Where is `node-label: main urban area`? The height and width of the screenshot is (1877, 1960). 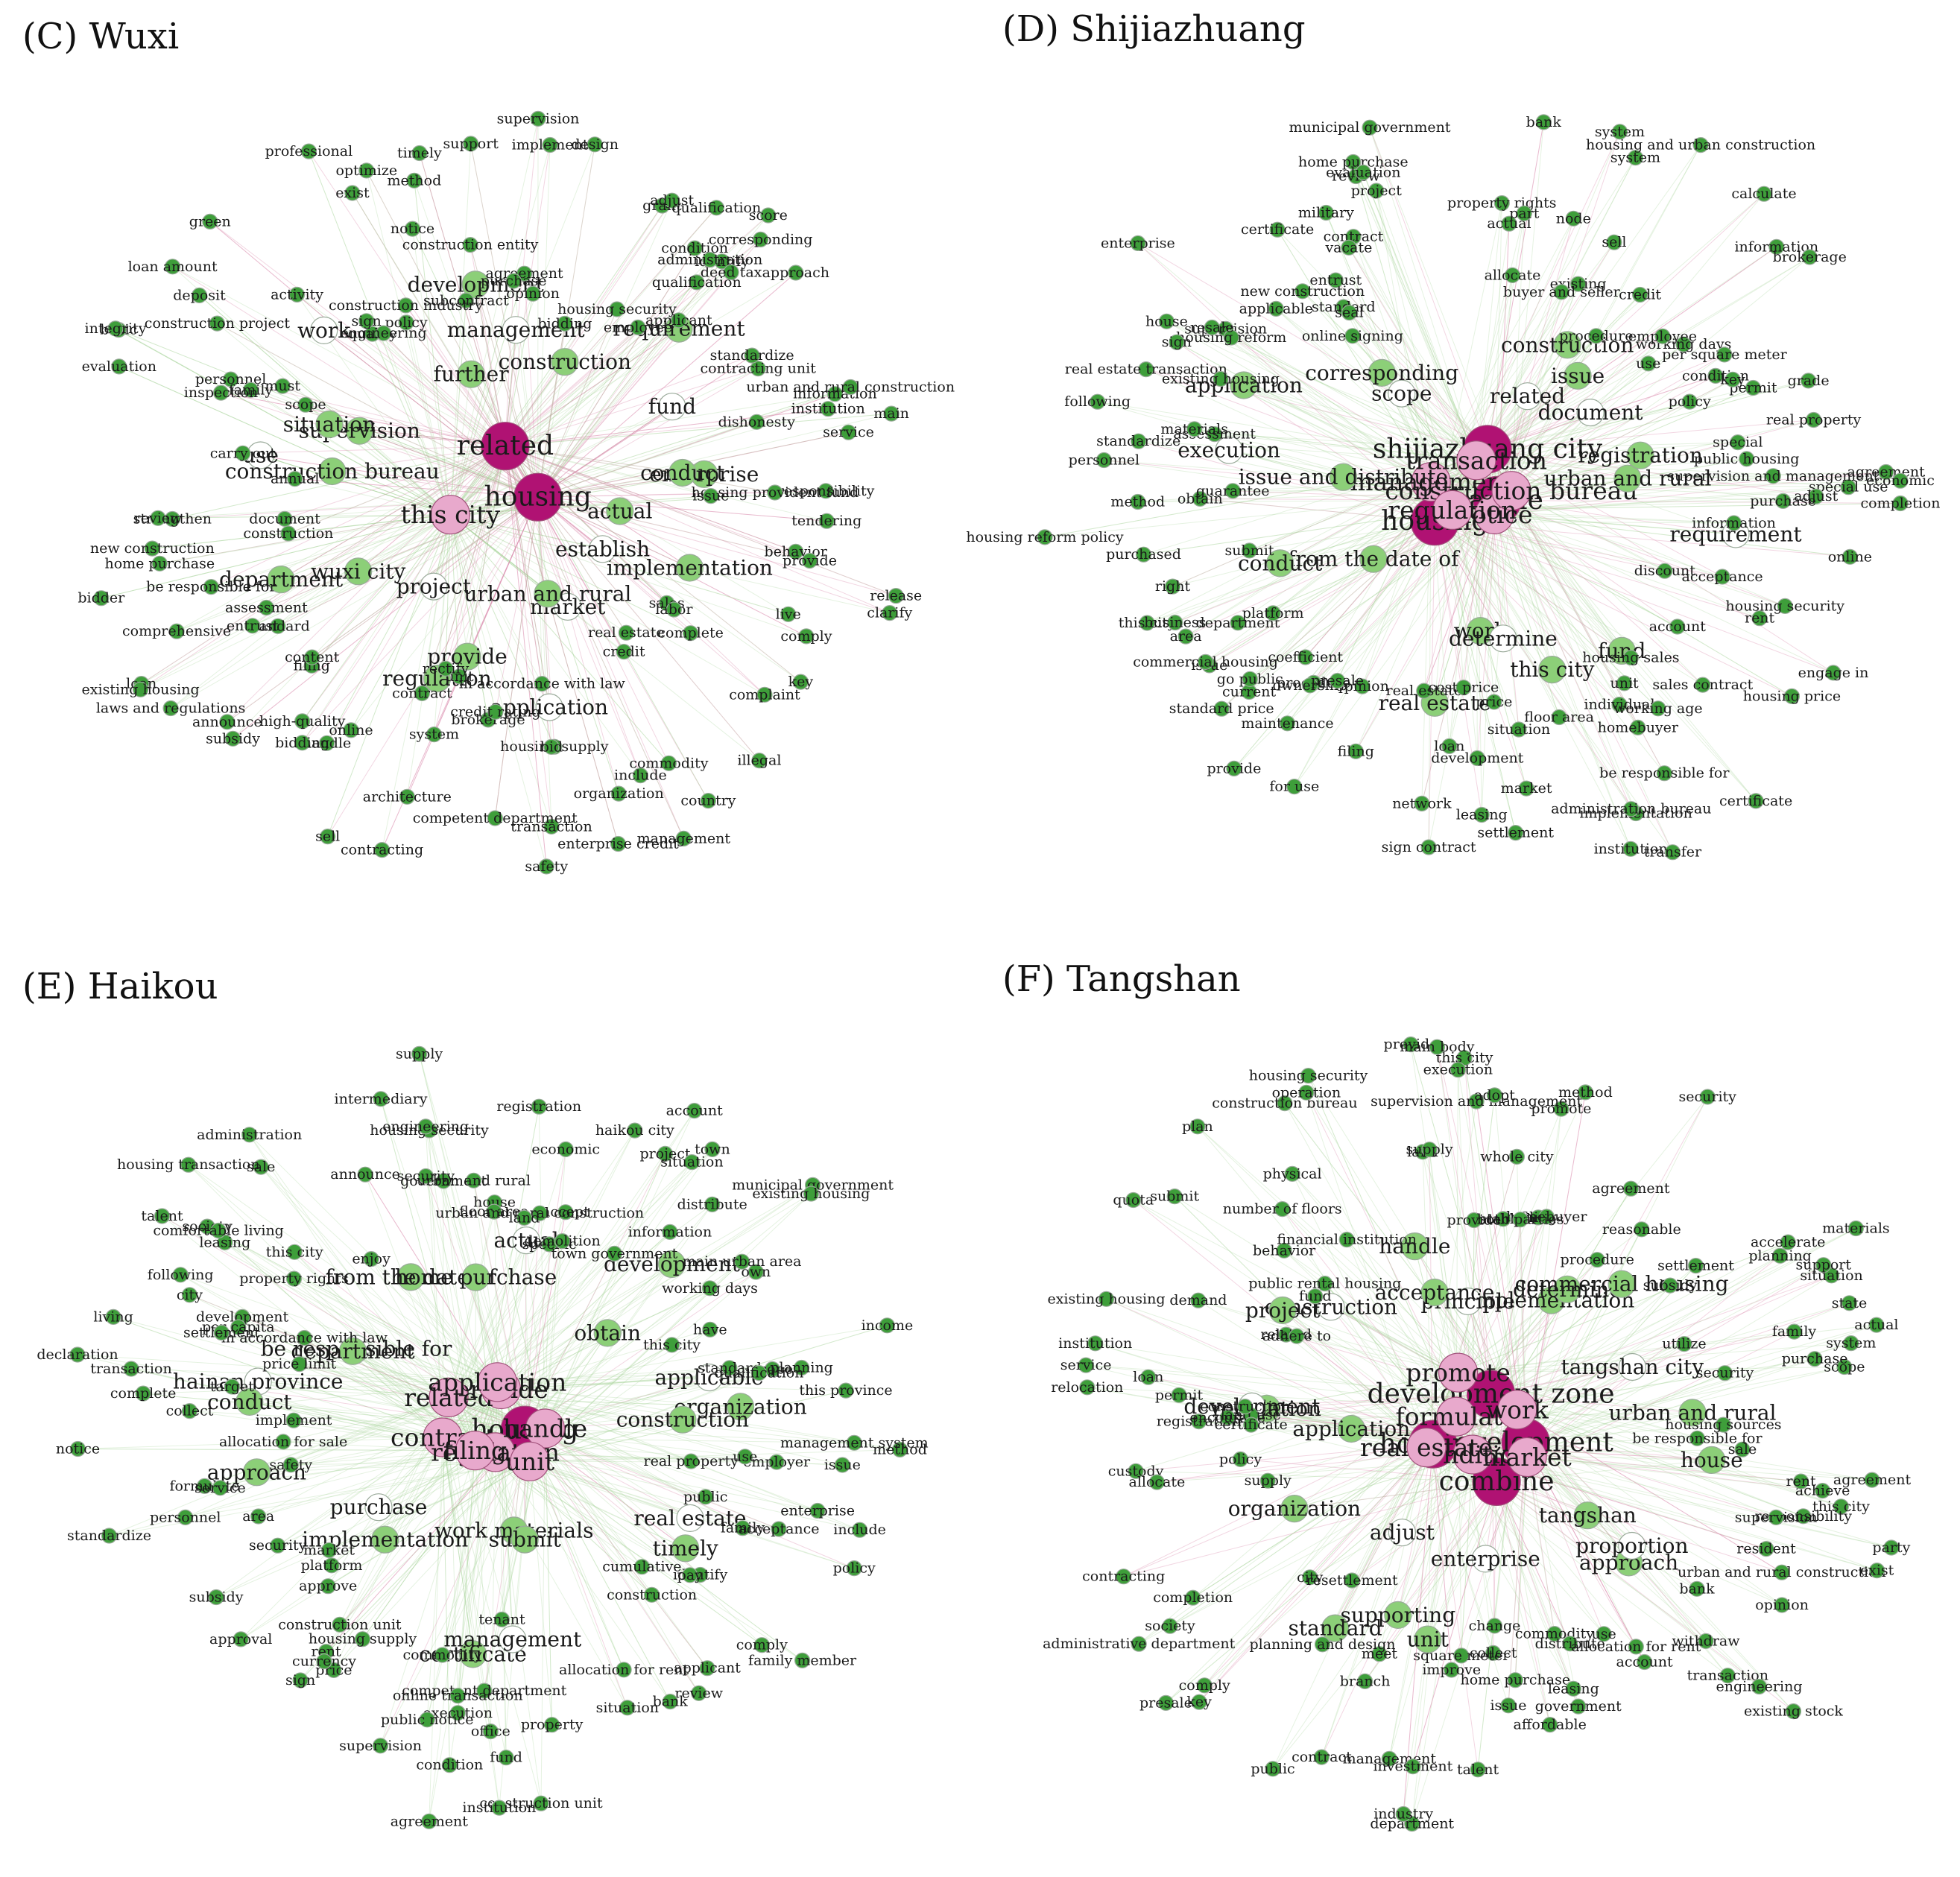
node-label: main urban area is located at coordinates (742, 1261).